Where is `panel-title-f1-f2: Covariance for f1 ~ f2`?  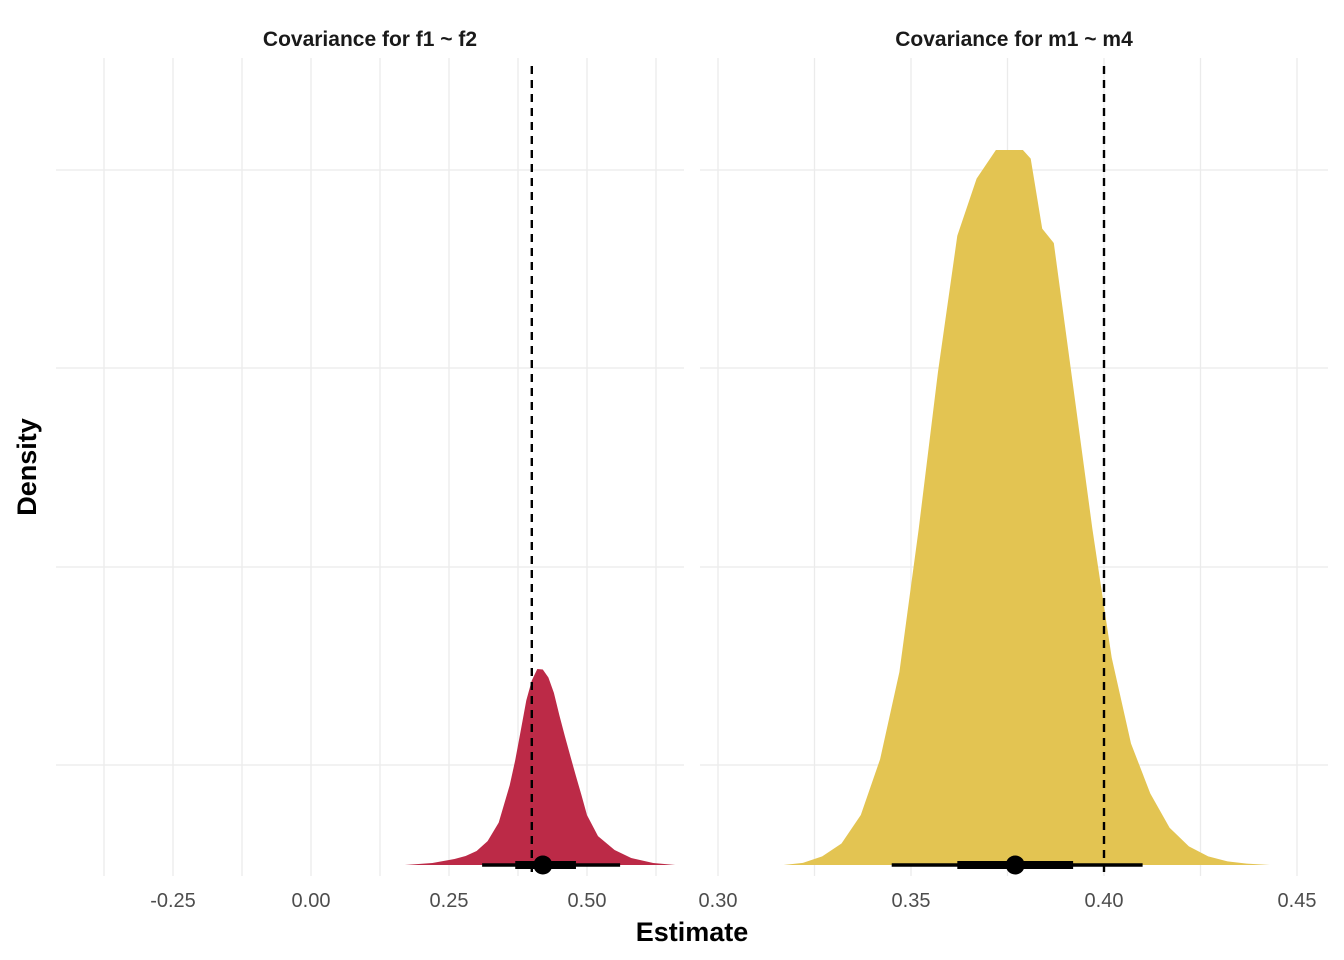
panel-title-f1-f2: Covariance for f1 ~ f2 is located at coordinates (370, 39).